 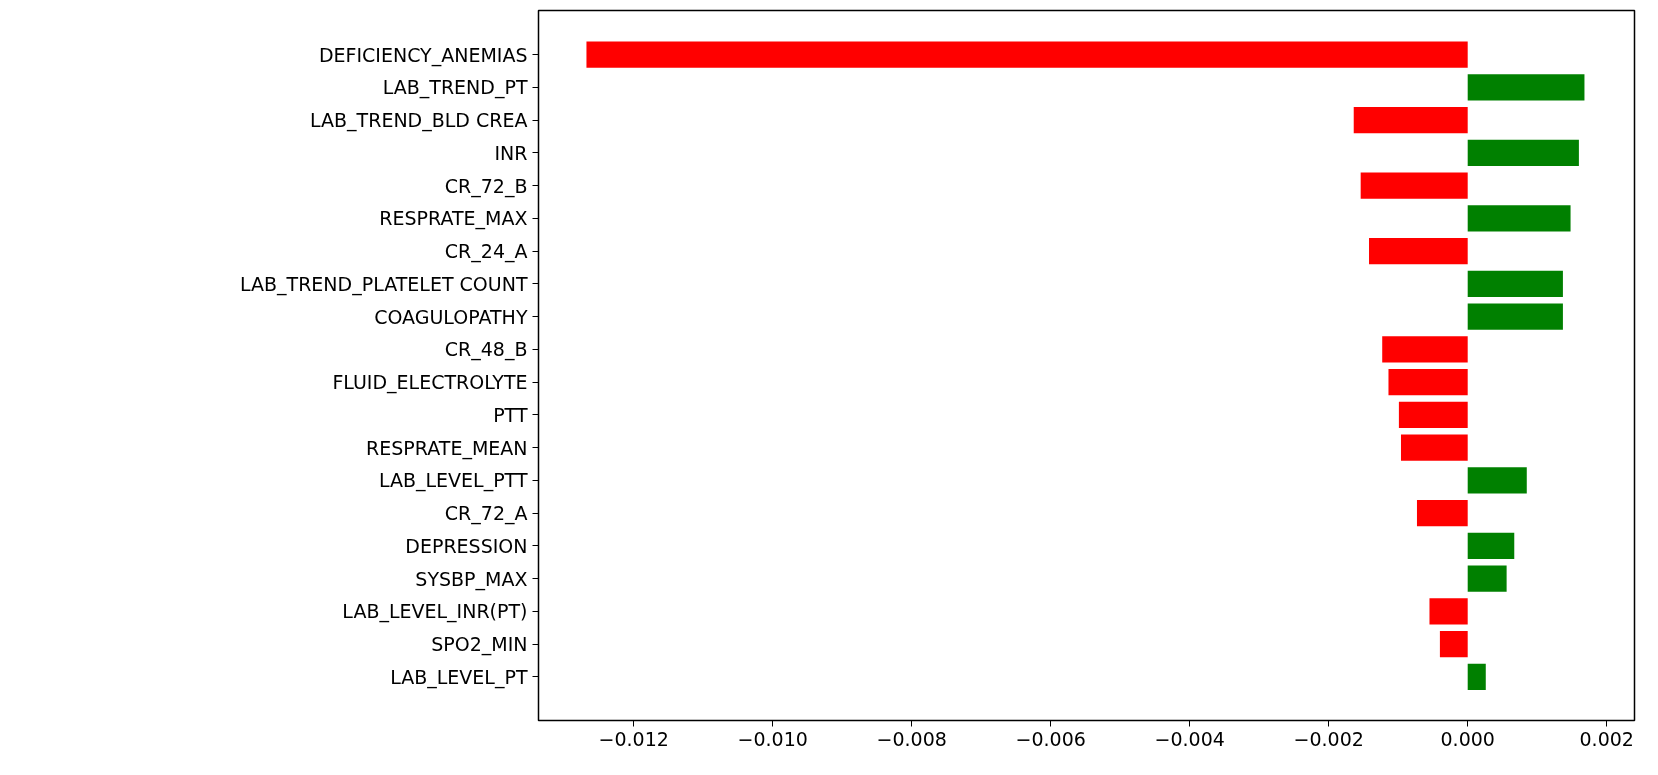 What do you see at coordinates (430, 383) in the screenshot?
I see `y-tick-label: FLUID_ELECTROLYTE` at bounding box center [430, 383].